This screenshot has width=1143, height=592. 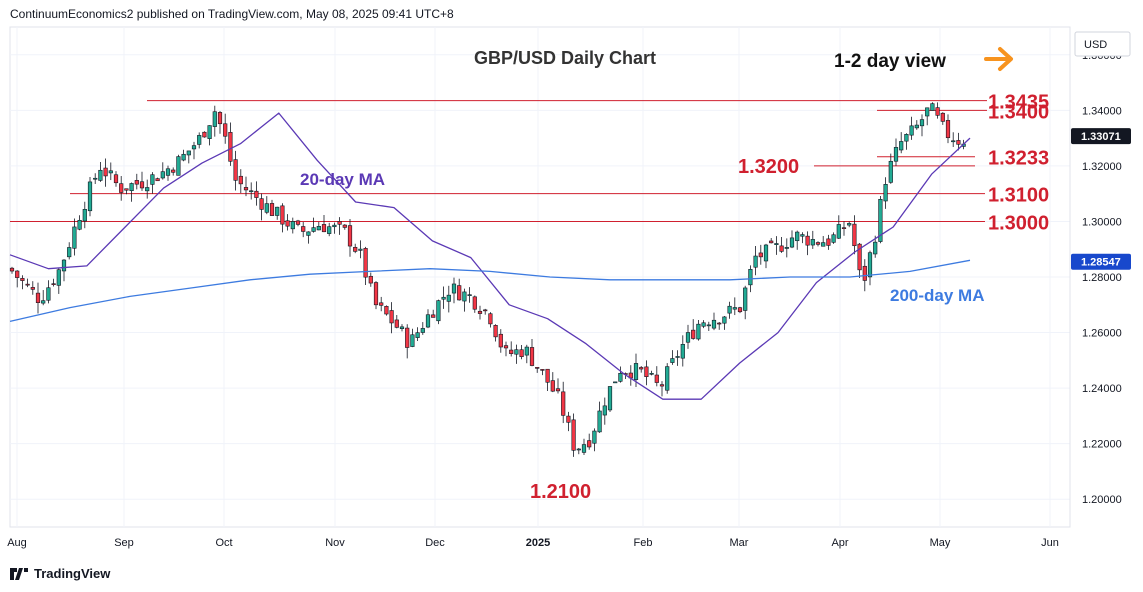 I want to click on y-tick-label: 1.24000, so click(x=1102, y=389).